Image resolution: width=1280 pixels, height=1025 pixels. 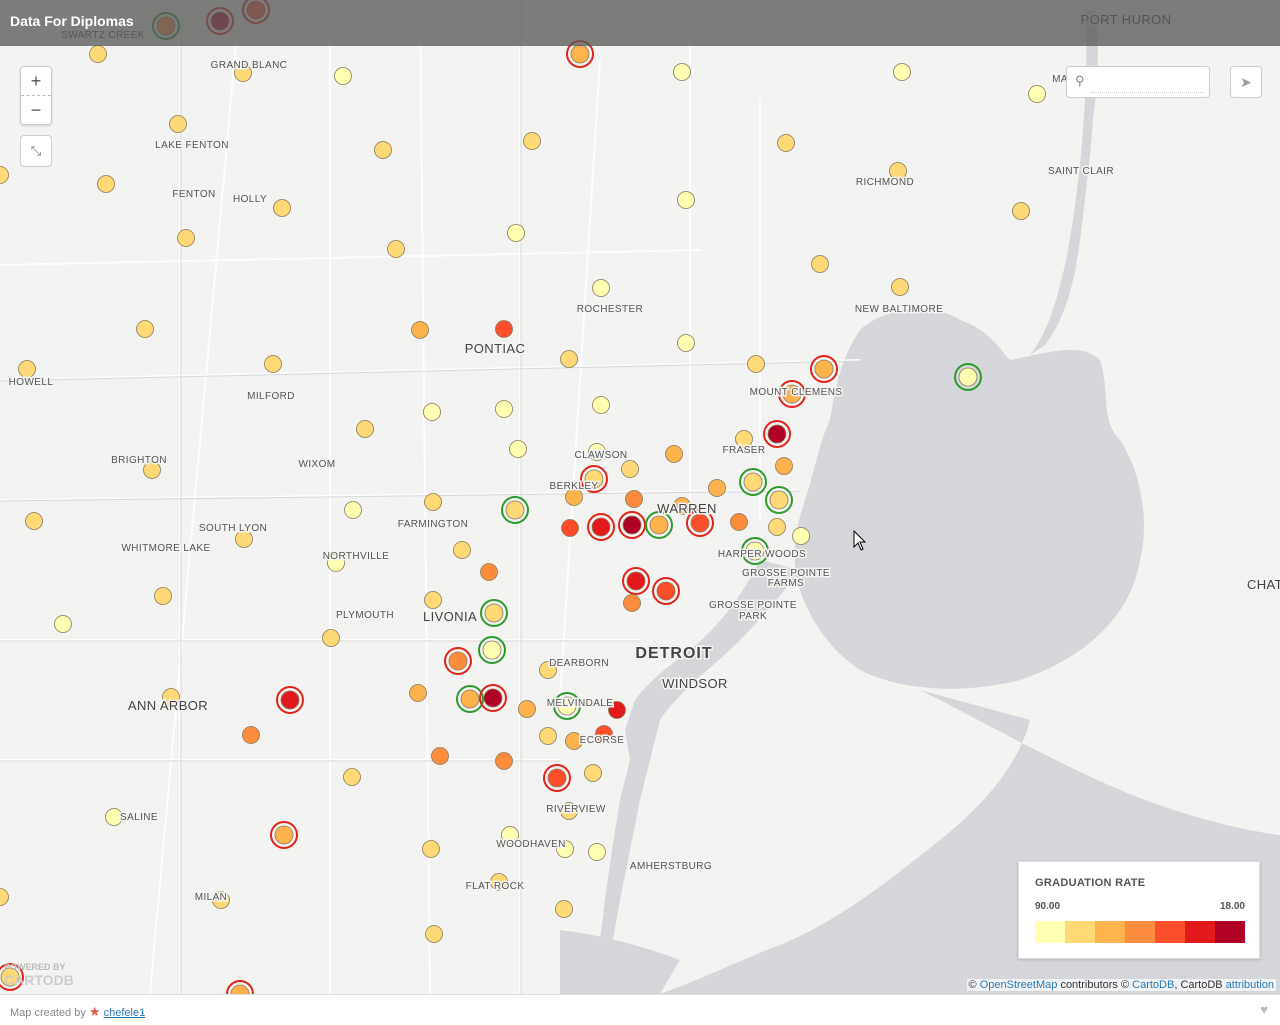 I want to click on zoom-in-button: +, so click(x=36, y=81).